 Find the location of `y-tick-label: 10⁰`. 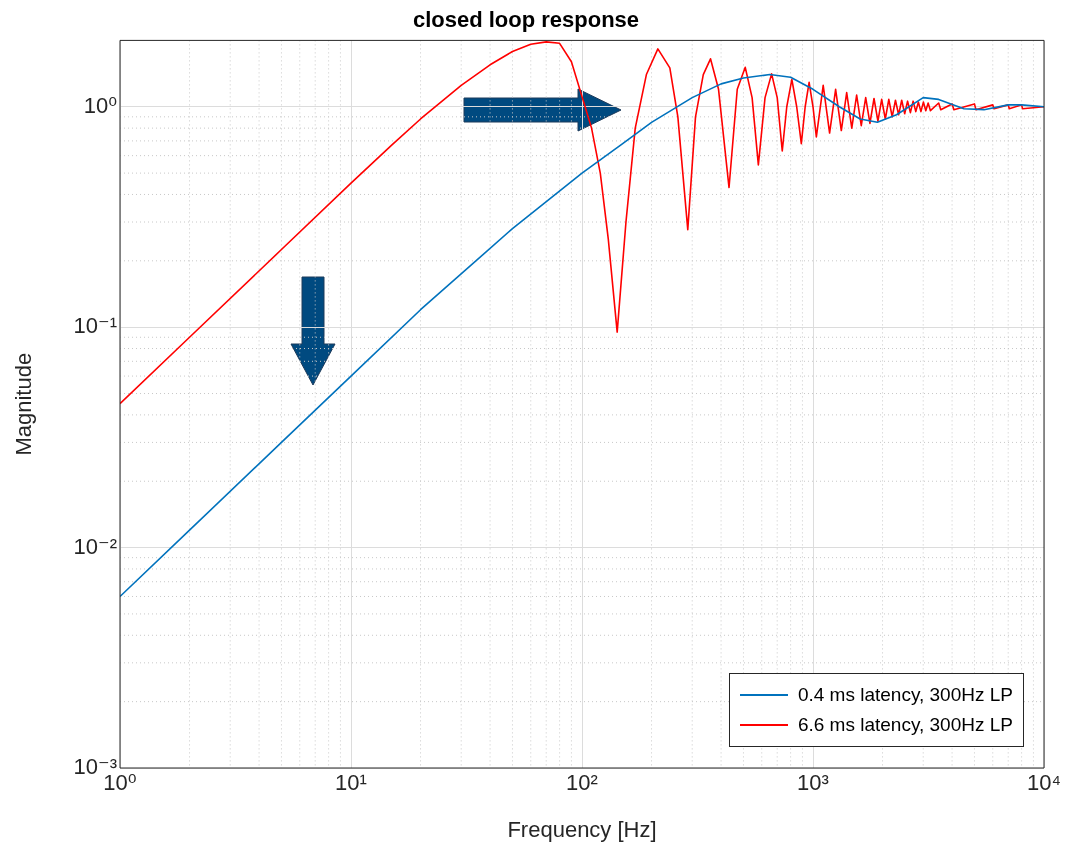

y-tick-label: 10⁰ is located at coordinates (100, 105).